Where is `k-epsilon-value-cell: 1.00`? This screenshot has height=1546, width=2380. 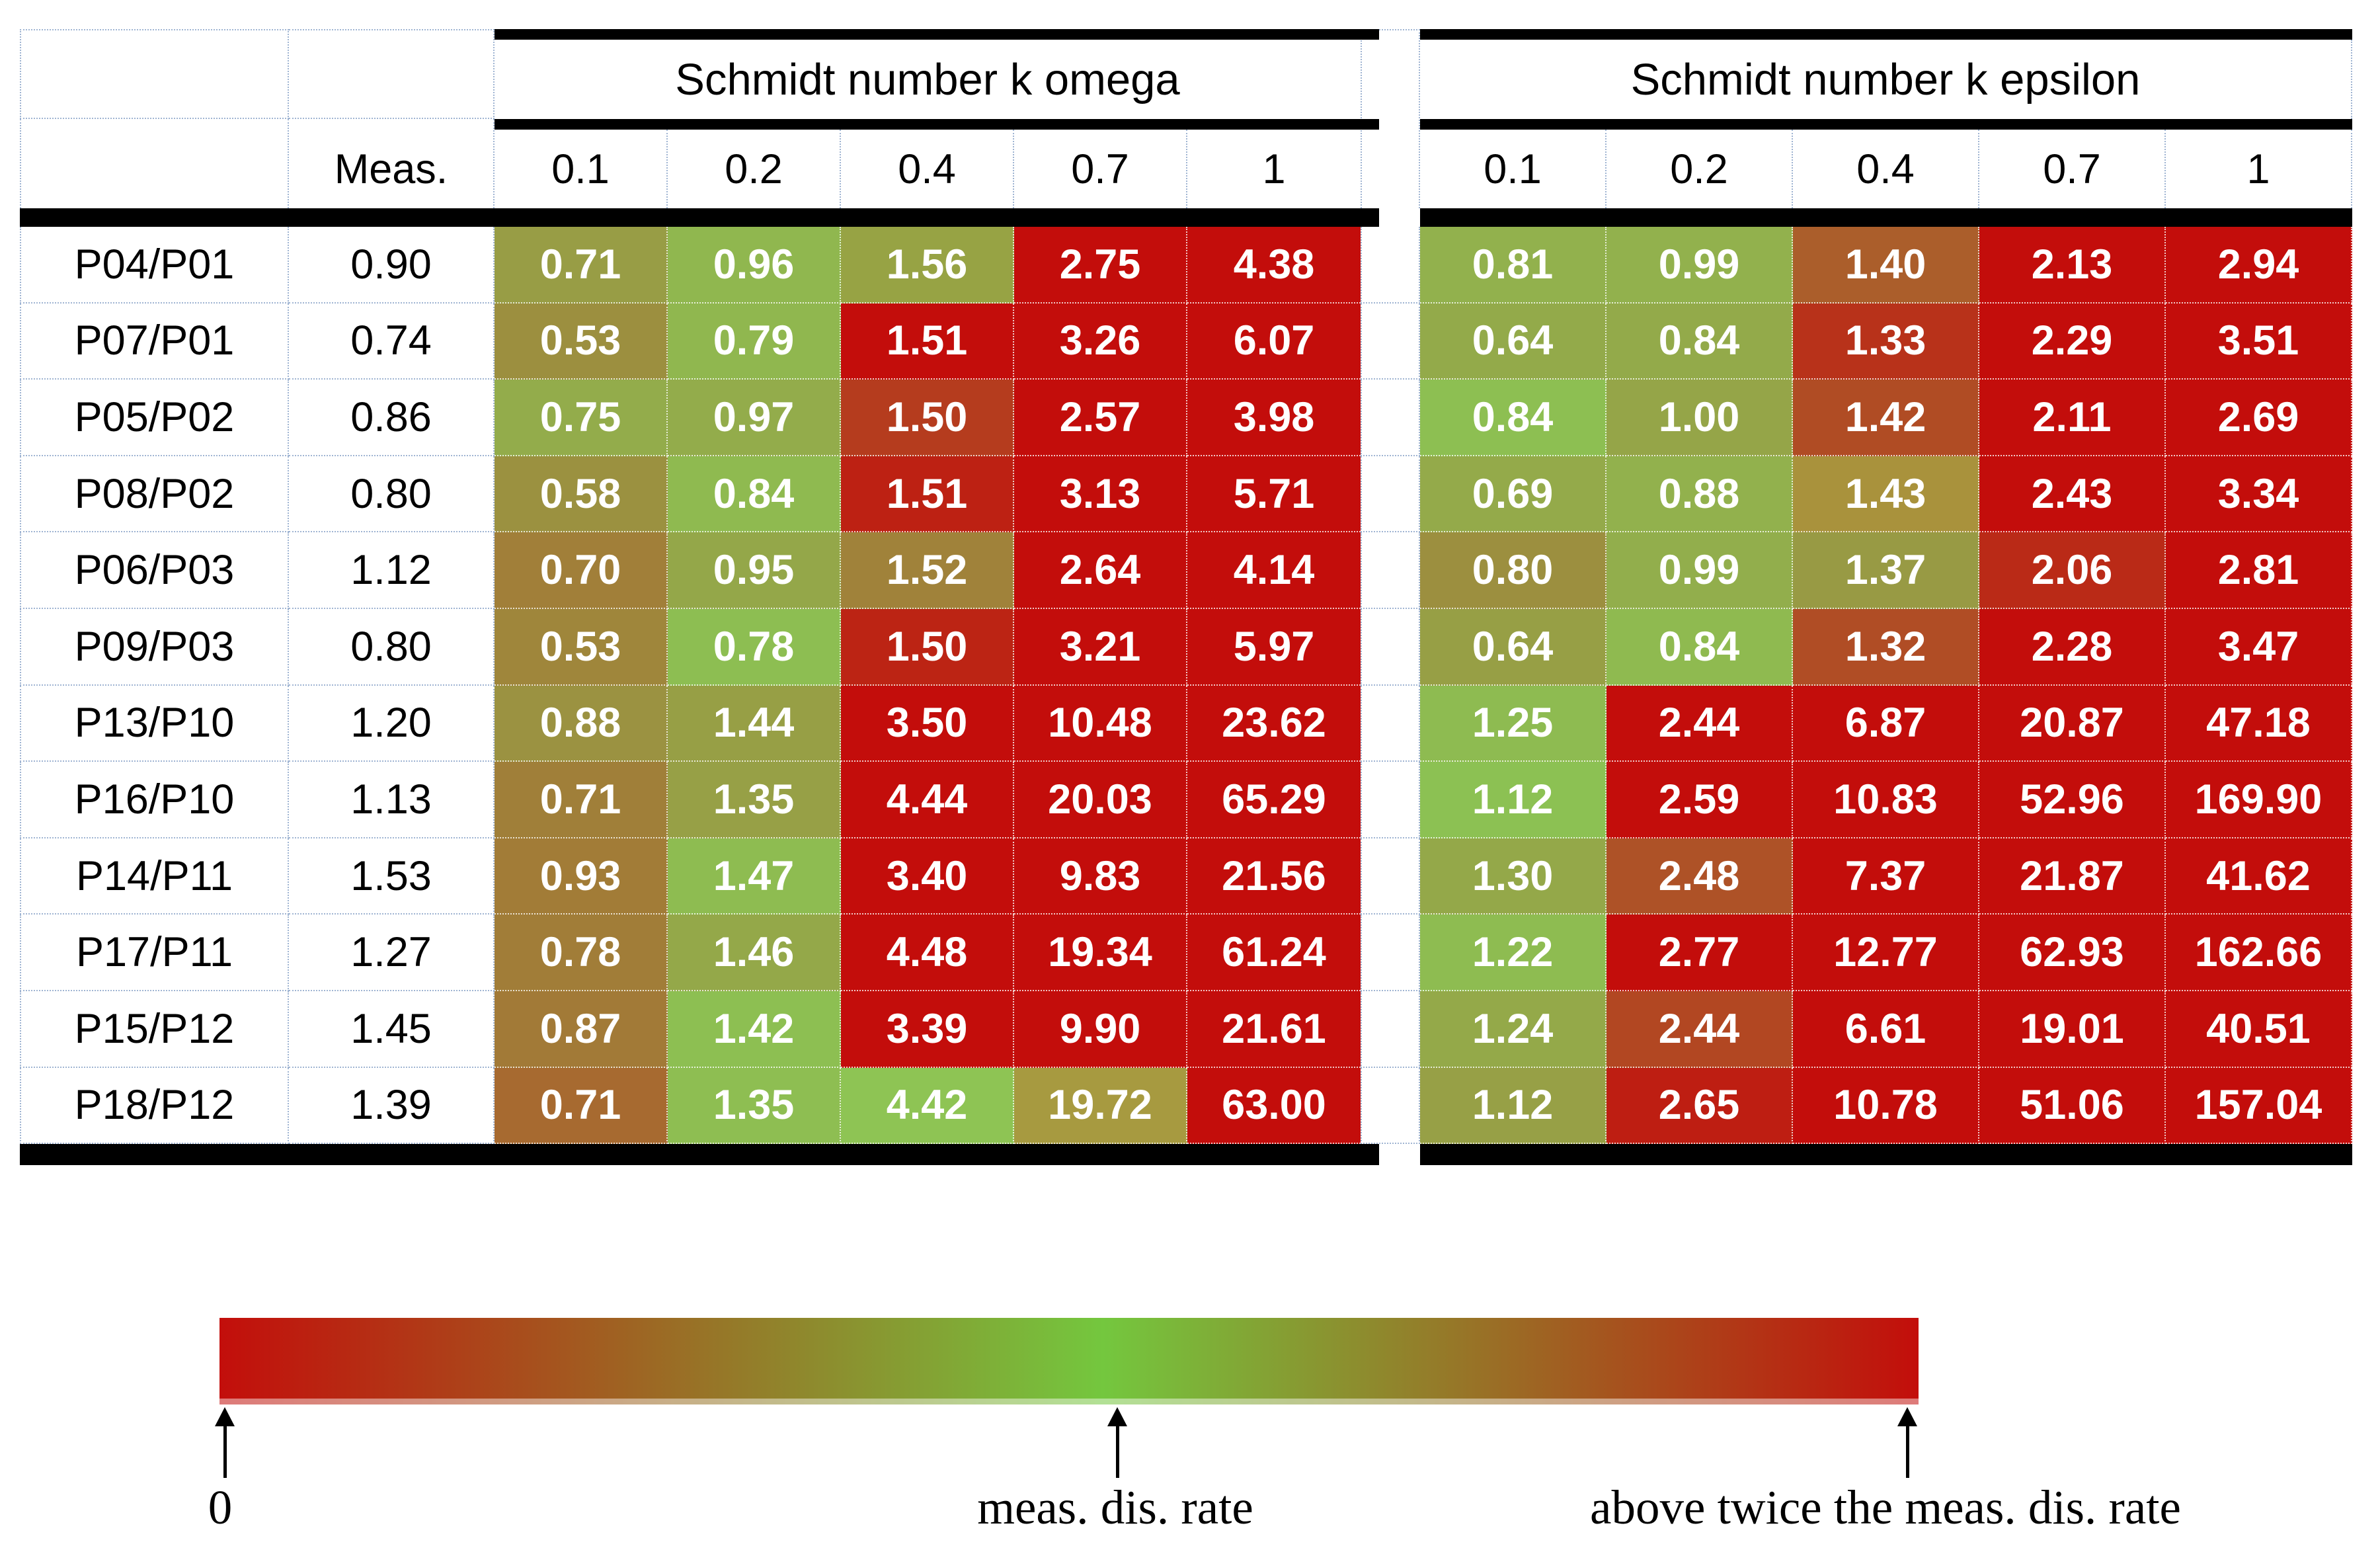 k-epsilon-value-cell: 1.00 is located at coordinates (1699, 418).